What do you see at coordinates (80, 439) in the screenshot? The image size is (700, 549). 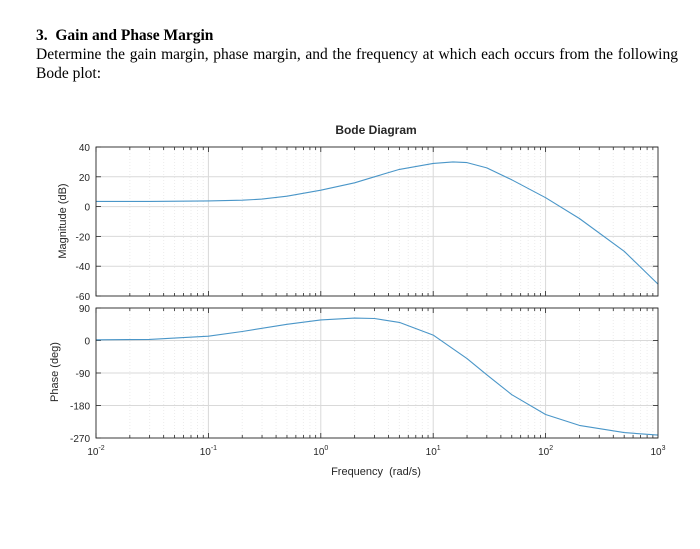 I see `phase-ytick-label: -270` at bounding box center [80, 439].